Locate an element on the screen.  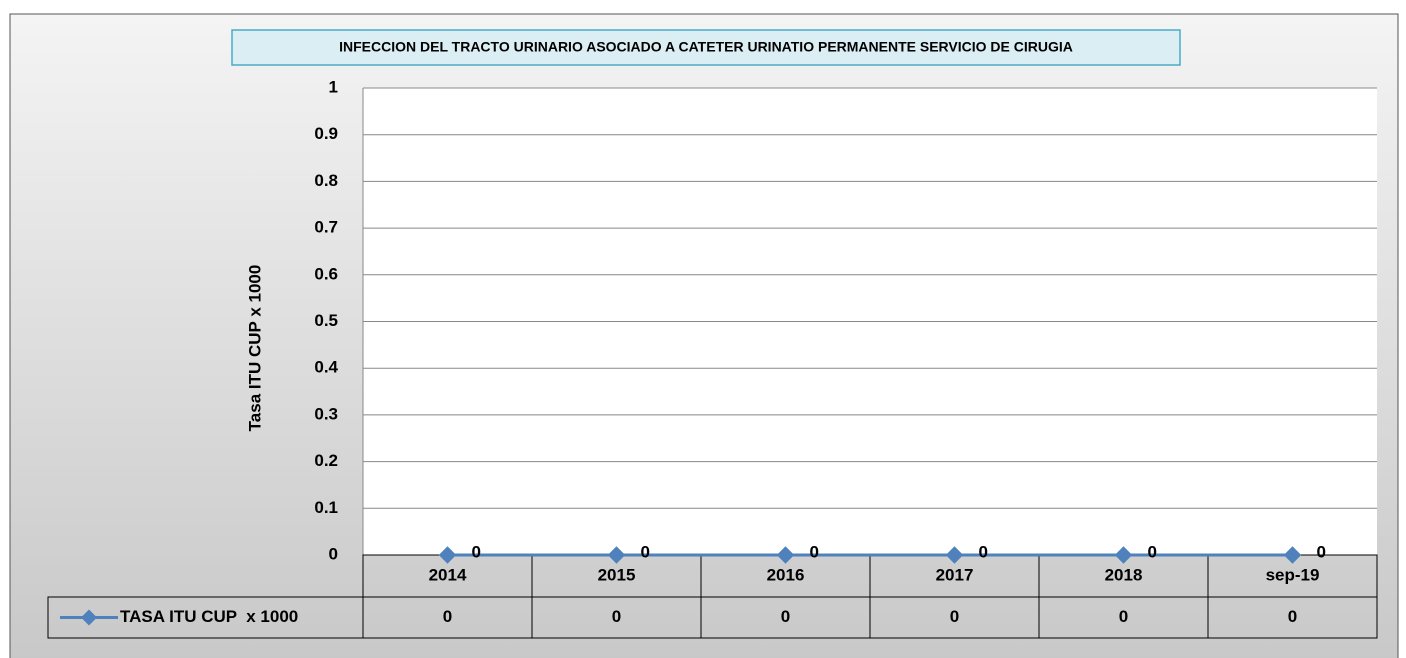
y-tick-label: 0.3 is located at coordinates (326, 413).